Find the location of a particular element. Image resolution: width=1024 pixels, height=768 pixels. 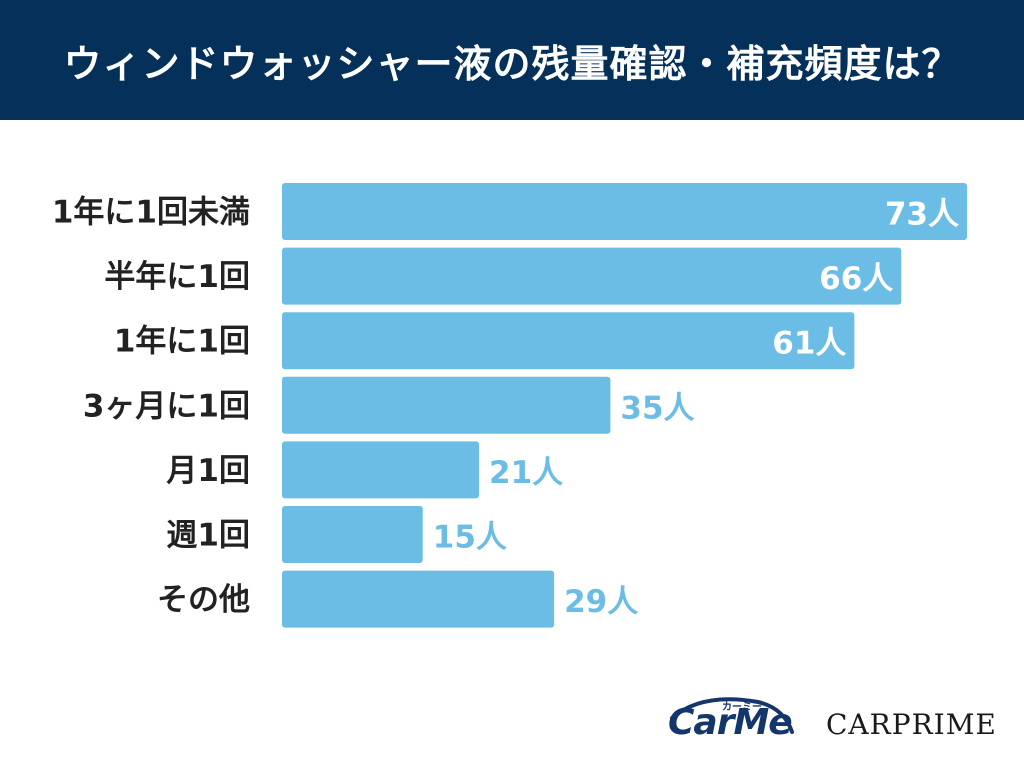

value-label: 73人 is located at coordinates (922, 215).